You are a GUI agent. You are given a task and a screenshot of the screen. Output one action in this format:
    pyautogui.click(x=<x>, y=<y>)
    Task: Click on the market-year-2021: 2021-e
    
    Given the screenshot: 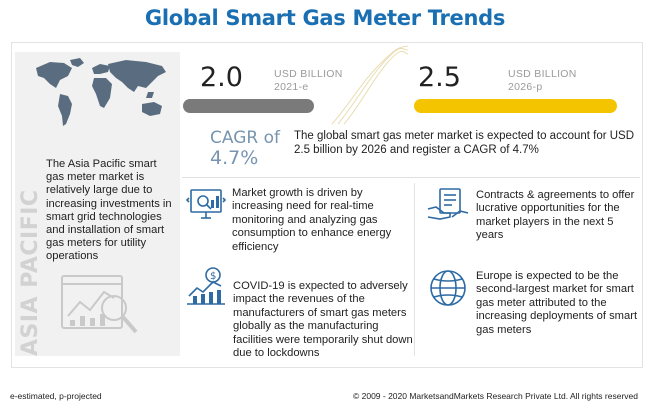 What is the action you would take?
    pyautogui.click(x=291, y=87)
    